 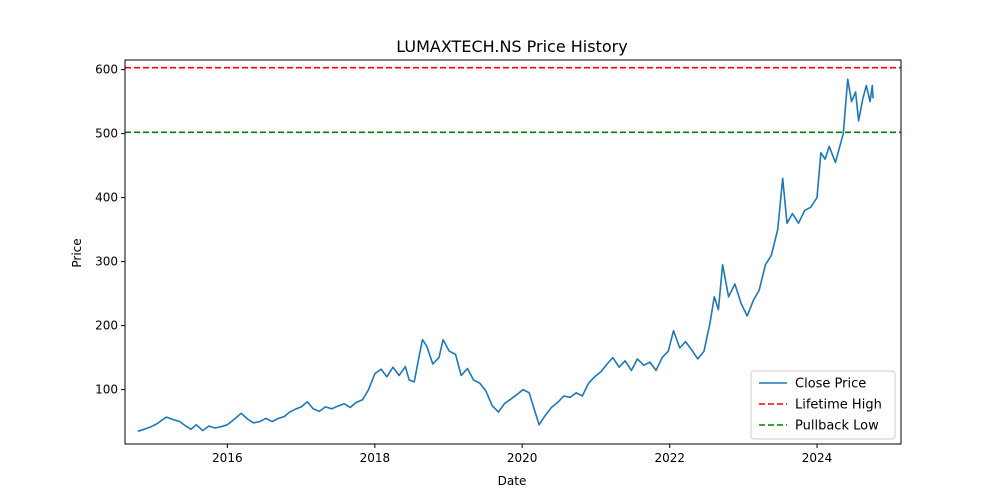 I want to click on x-tick-label: 2018, so click(x=375, y=458).